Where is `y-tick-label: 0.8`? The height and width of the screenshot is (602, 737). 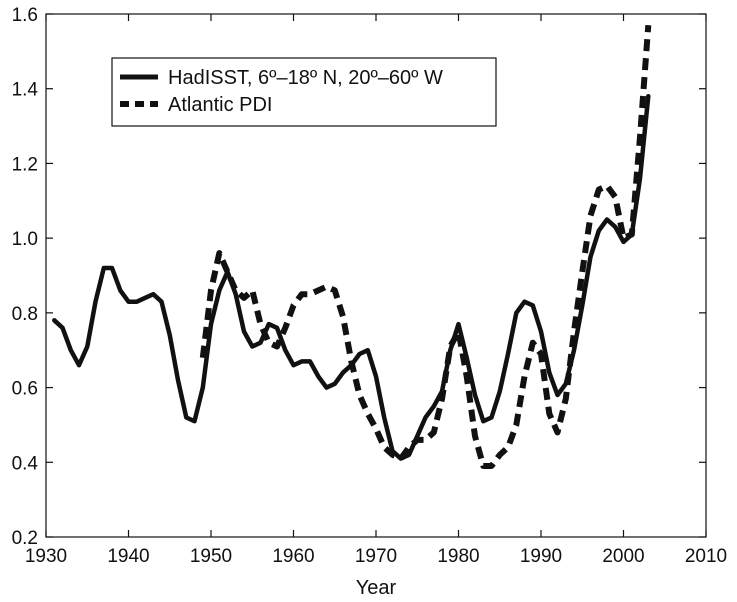 y-tick-label: 0.8 is located at coordinates (25, 314).